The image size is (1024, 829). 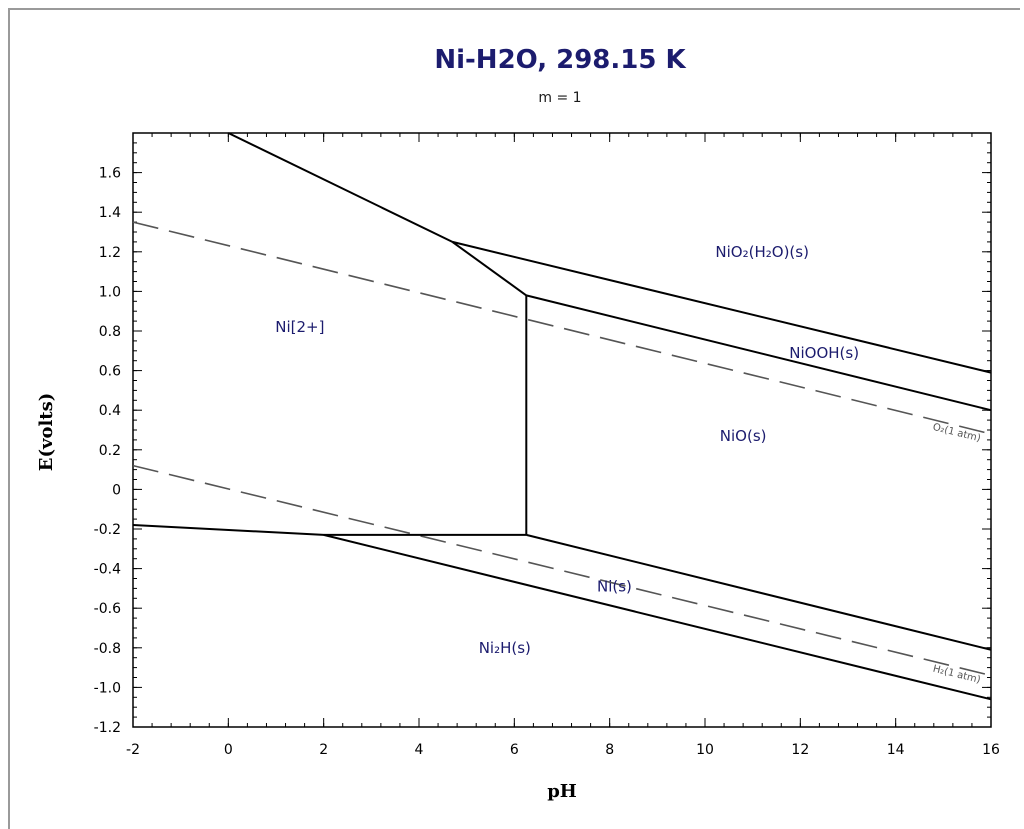 What do you see at coordinates (562, 791) in the screenshot?
I see `x-axis-label: pH` at bounding box center [562, 791].